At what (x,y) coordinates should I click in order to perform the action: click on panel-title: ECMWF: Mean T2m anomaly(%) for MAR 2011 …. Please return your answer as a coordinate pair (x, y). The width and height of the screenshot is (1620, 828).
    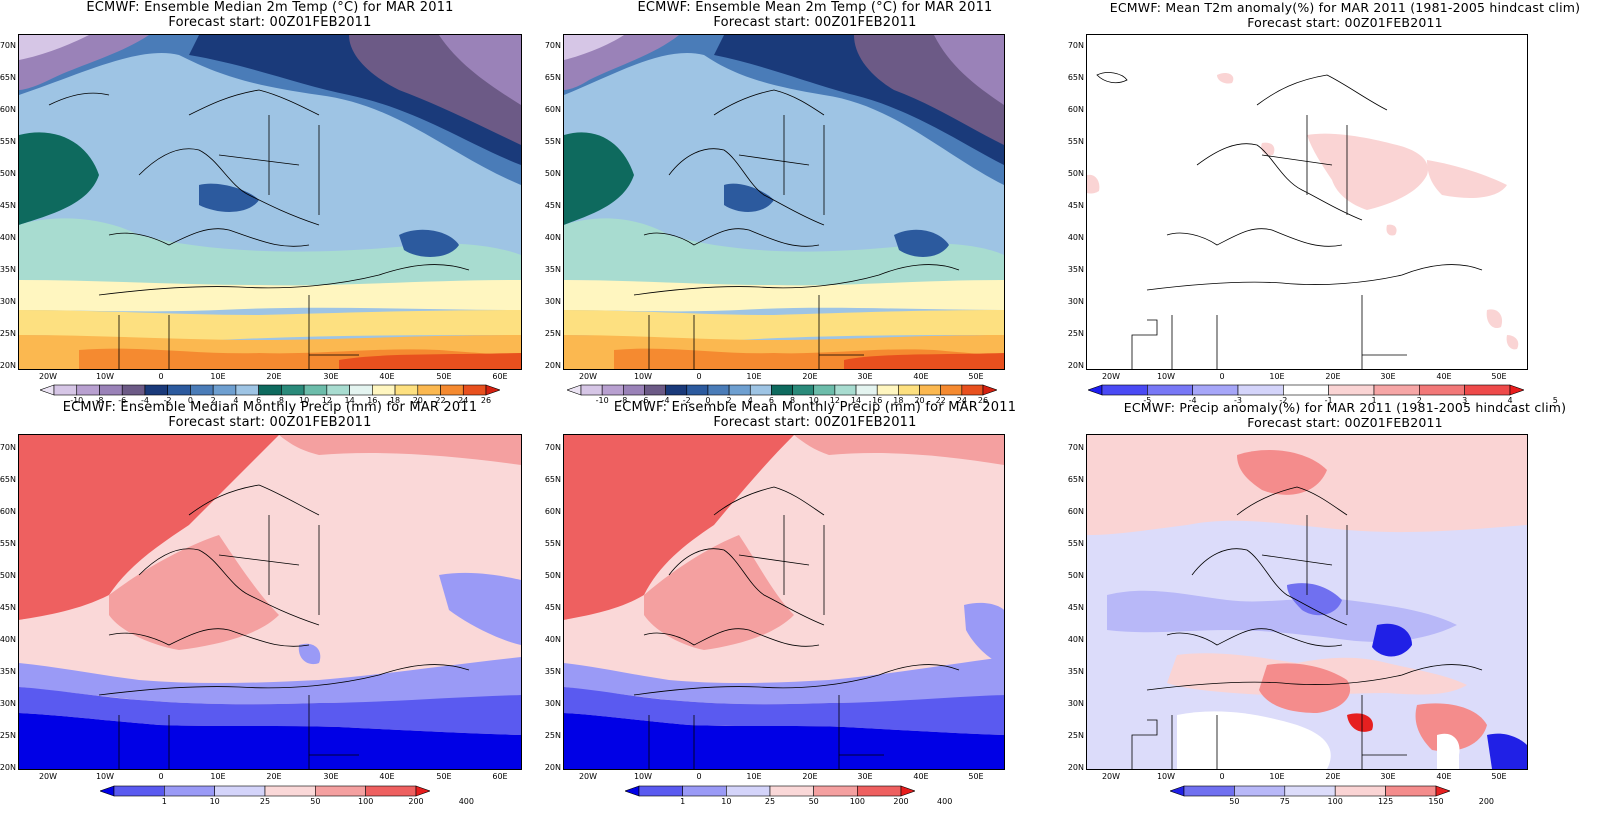
    Looking at the image, I should click on (1345, 15).